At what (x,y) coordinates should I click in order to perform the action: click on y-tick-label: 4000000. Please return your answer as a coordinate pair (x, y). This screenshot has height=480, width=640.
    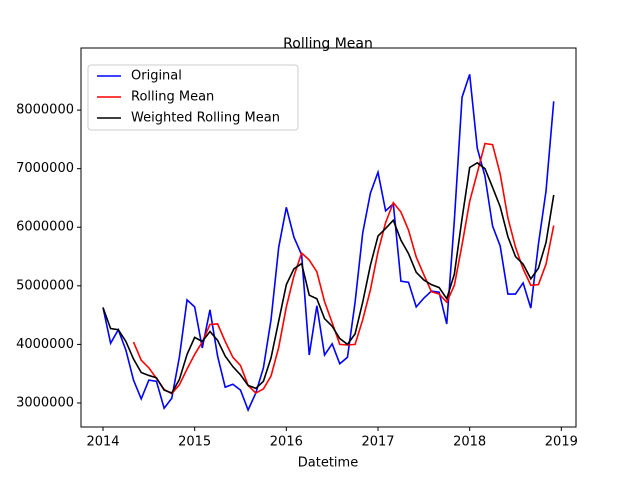
    Looking at the image, I should click on (45, 344).